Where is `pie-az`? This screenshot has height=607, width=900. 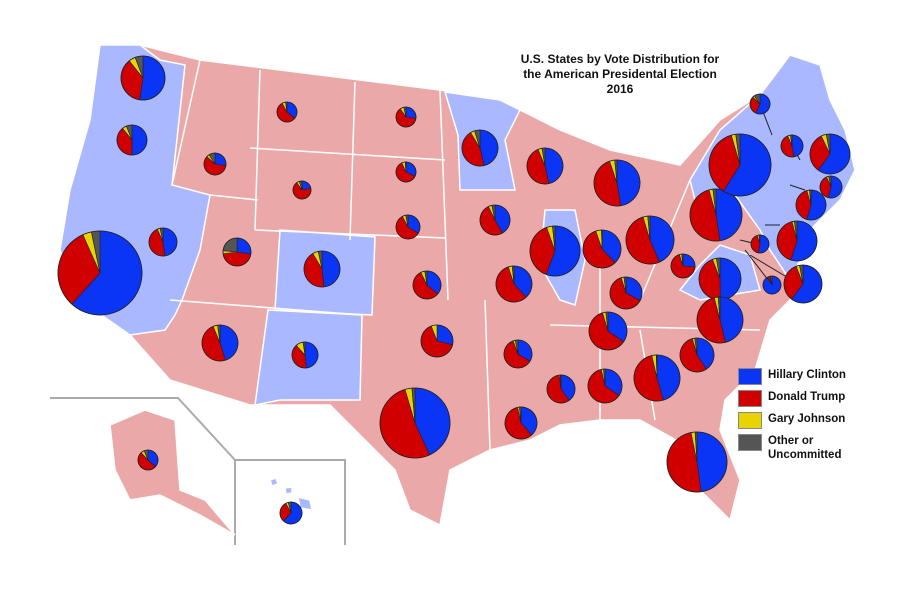
pie-az is located at coordinates (220, 343).